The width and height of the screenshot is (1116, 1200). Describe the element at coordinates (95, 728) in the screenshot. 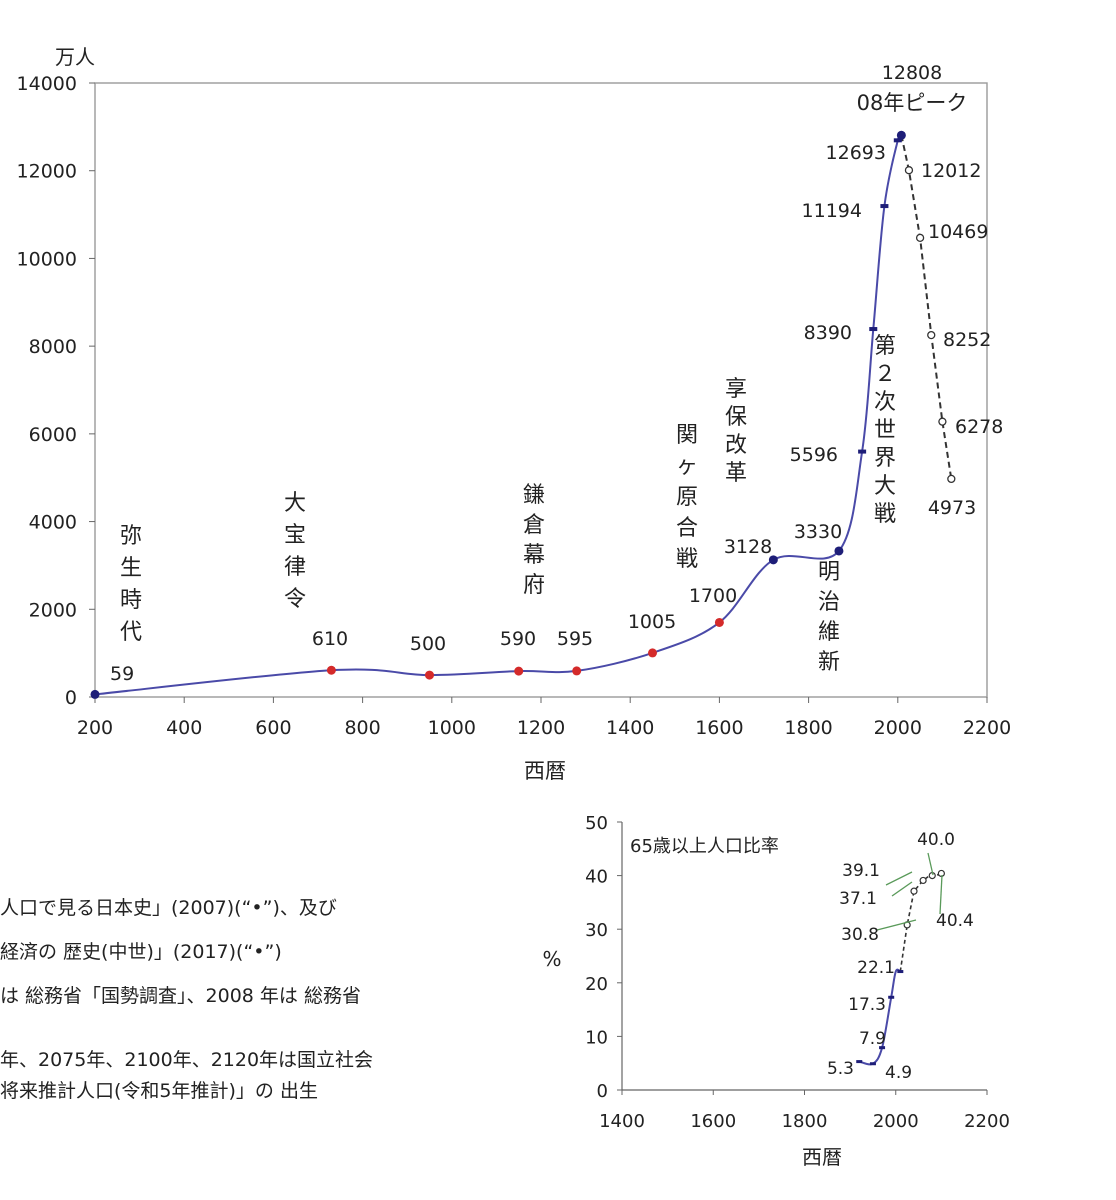

I see `x-tick-label: 200` at that location.